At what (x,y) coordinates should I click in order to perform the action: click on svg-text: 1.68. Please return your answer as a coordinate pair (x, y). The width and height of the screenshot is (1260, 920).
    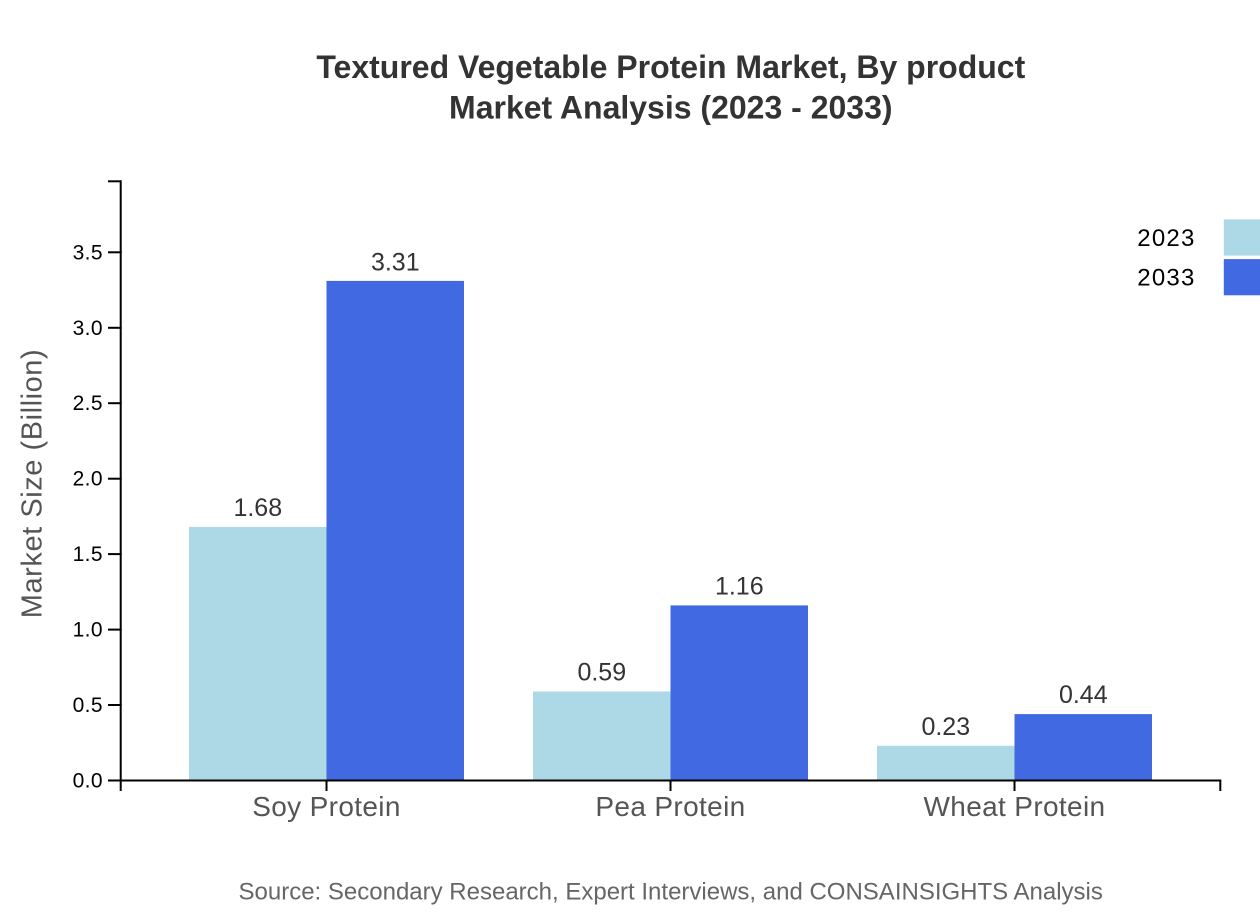
    Looking at the image, I should click on (257, 508).